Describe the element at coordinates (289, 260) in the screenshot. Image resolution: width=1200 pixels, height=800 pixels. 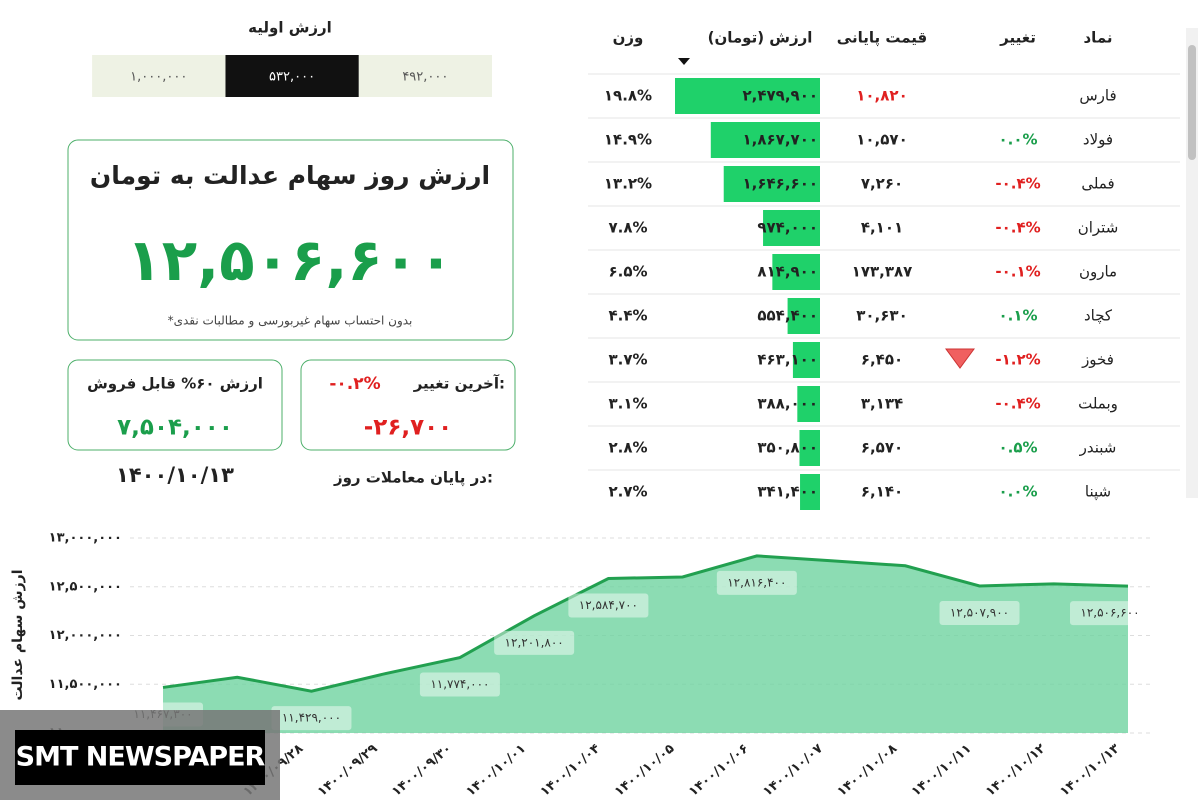
I see `summary-value: ۱۲,۵۰۶,۶۰۰` at that location.